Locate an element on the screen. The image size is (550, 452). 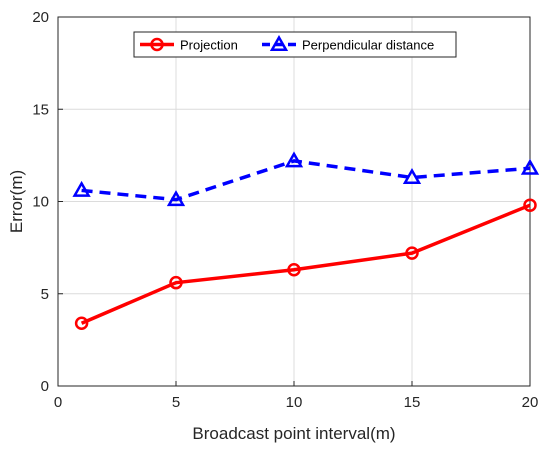
legend: Projection Perpendicular distance is located at coordinates (295, 44).